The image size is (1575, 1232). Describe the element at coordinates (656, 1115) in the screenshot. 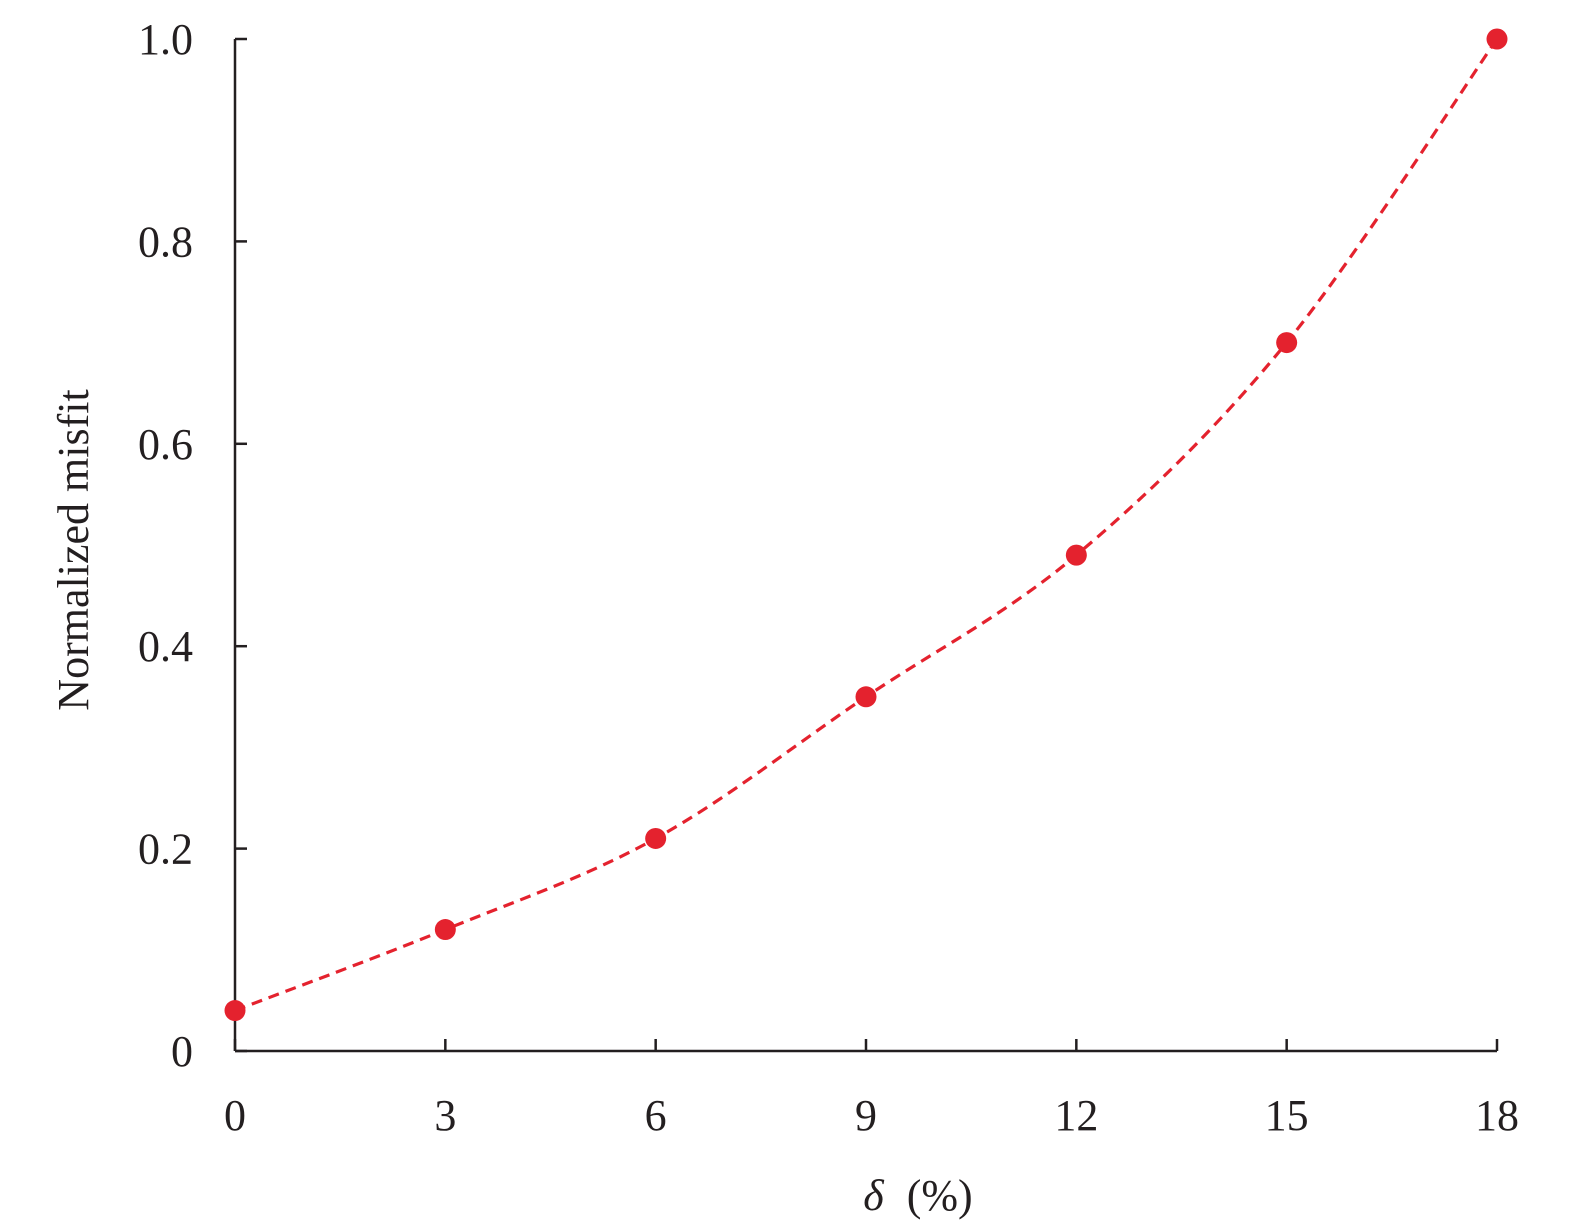

I see `x-tick-label: 6` at that location.